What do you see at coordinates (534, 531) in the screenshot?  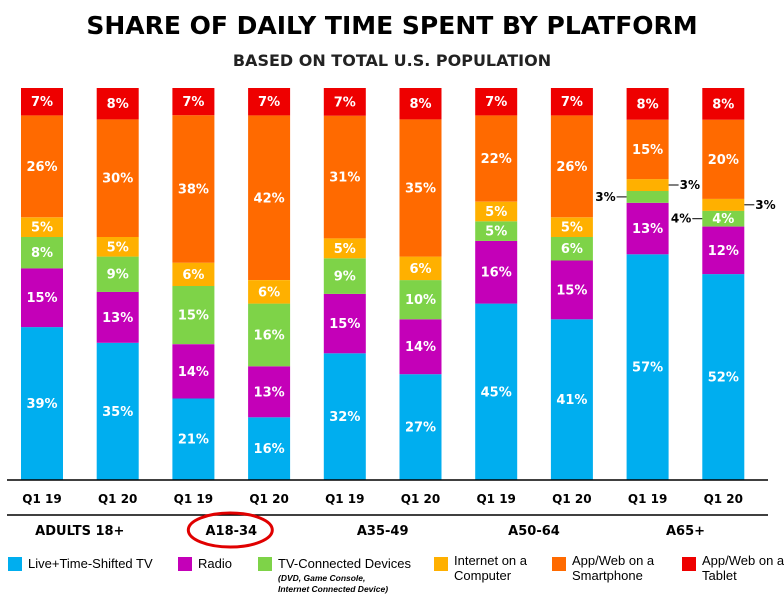 I see `group-label: A50-64` at bounding box center [534, 531].